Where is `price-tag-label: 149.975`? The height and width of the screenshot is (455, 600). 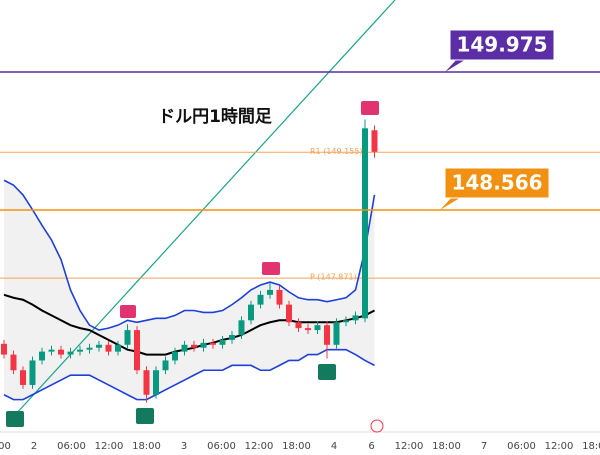
price-tag-label: 149.975 is located at coordinates (501, 44).